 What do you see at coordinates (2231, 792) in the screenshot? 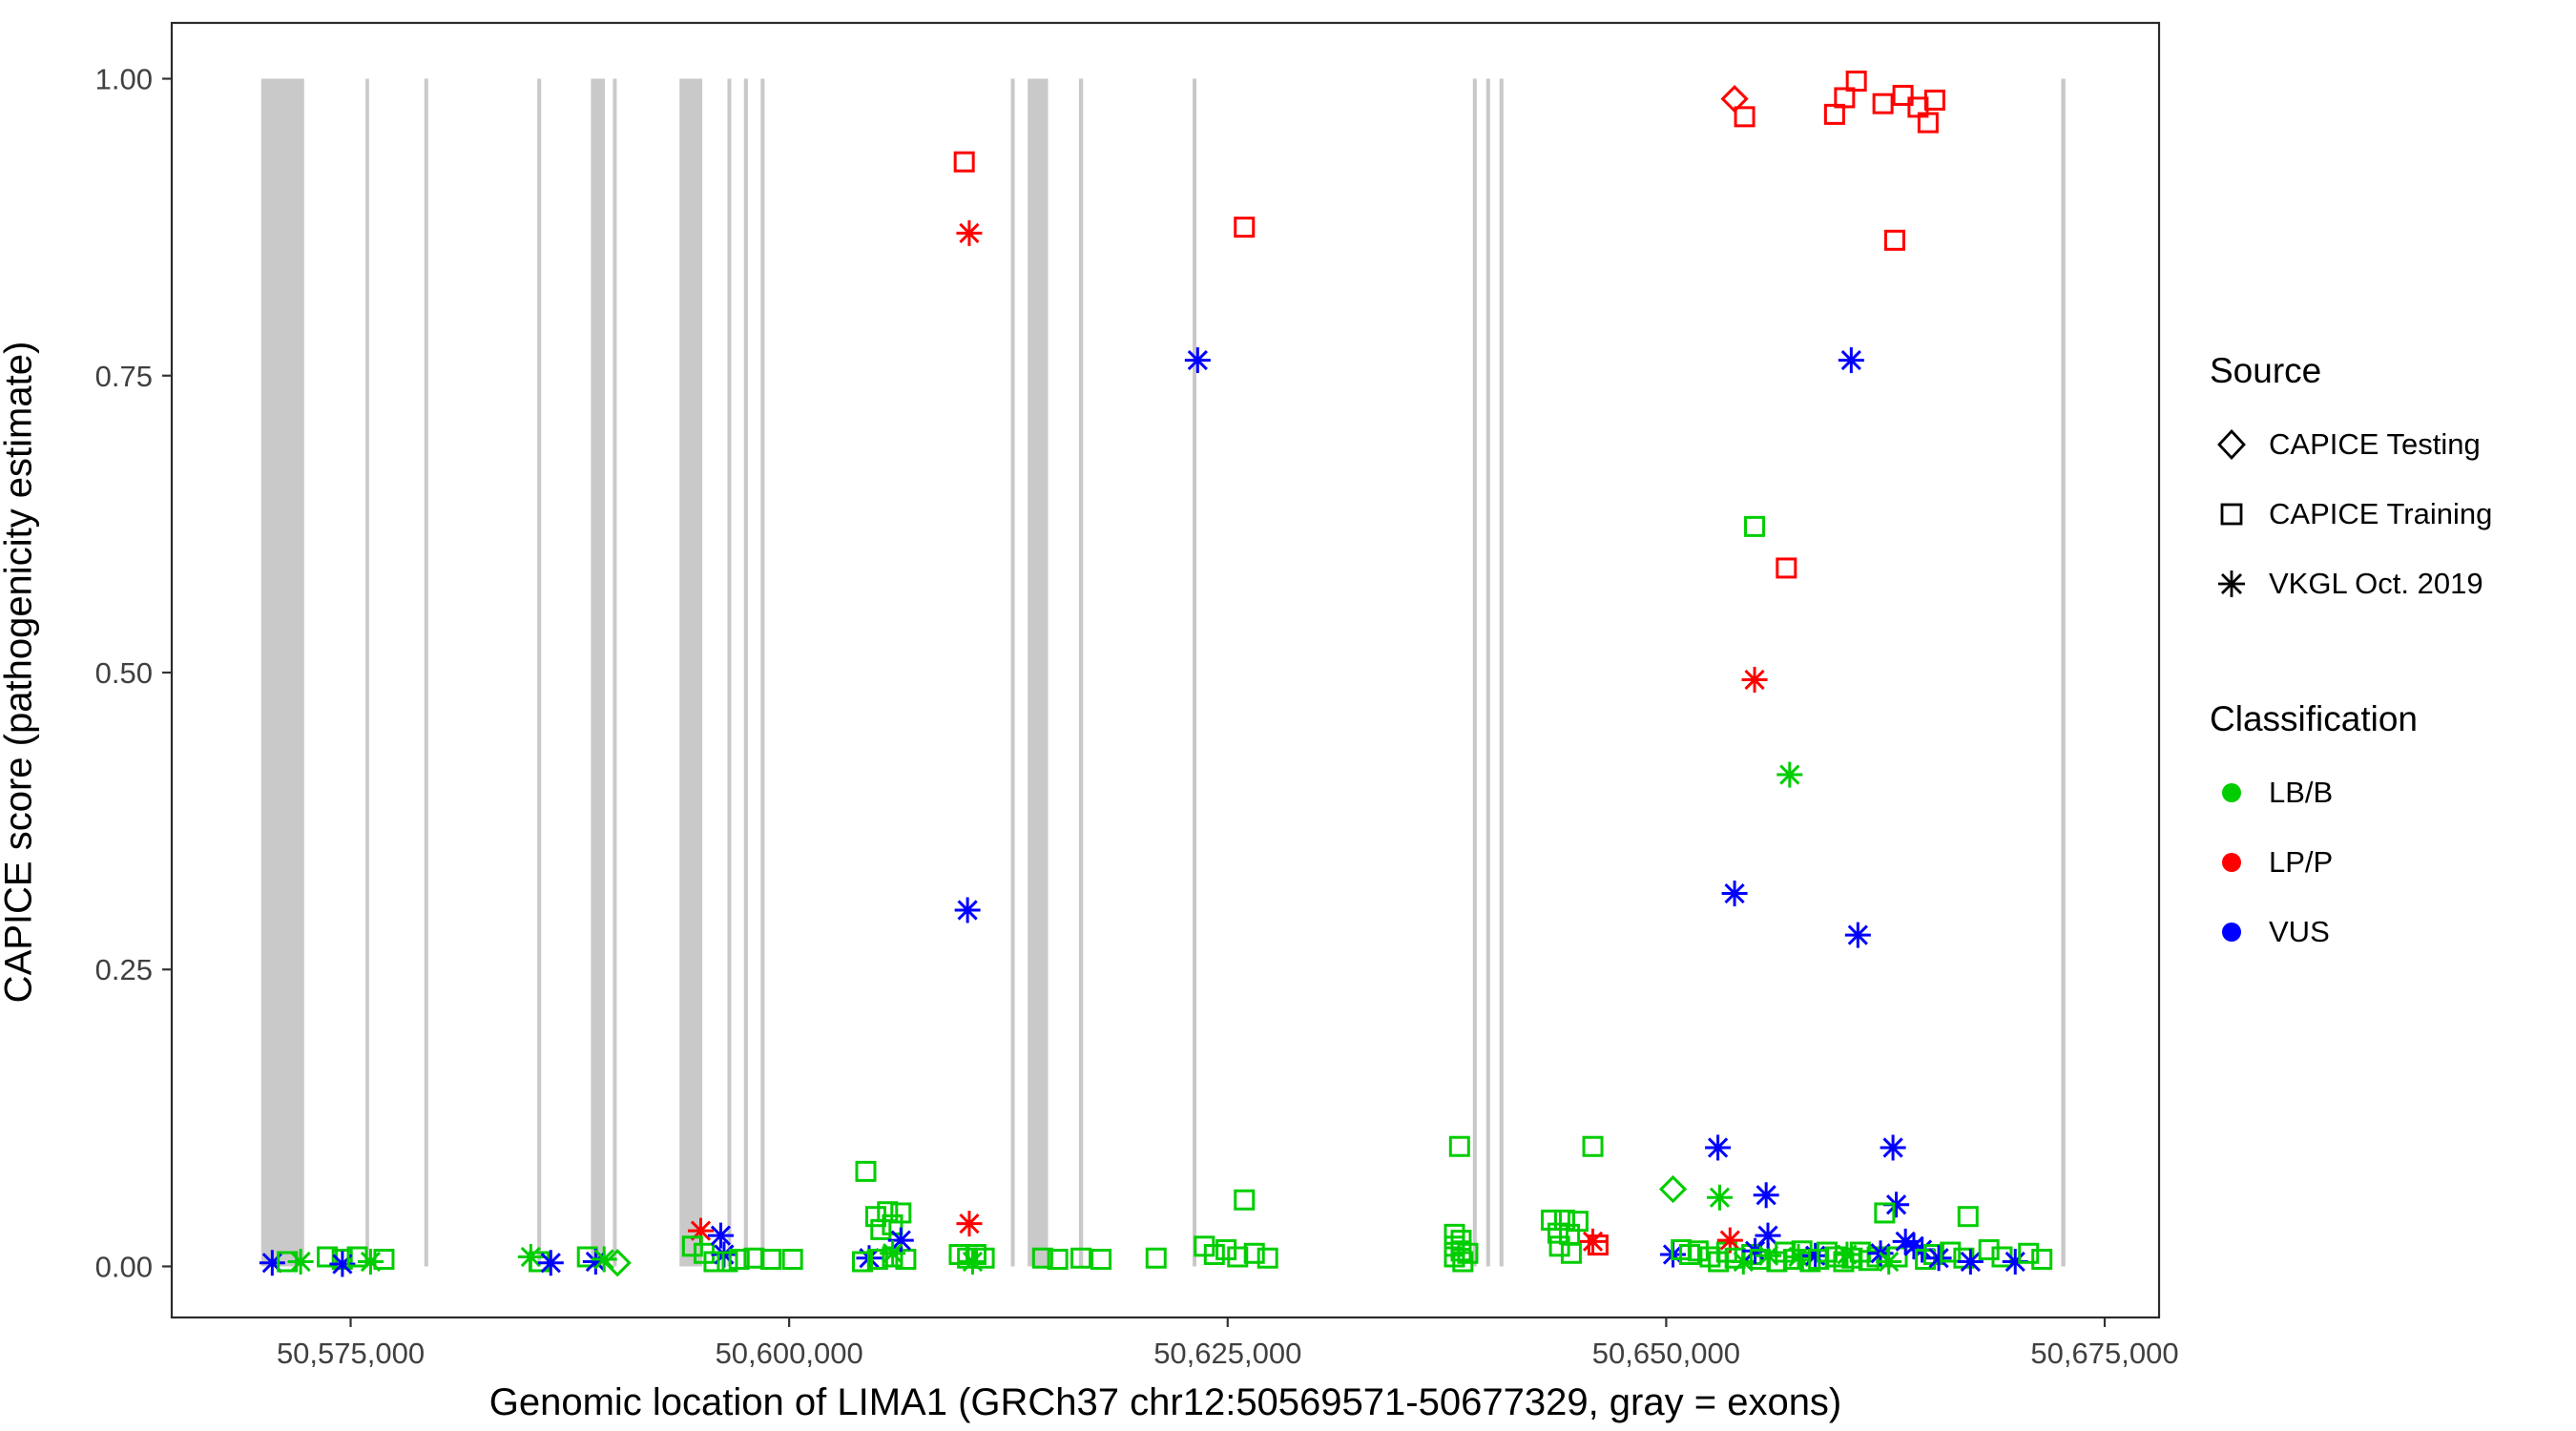
I see `green-dot-icon` at bounding box center [2231, 792].